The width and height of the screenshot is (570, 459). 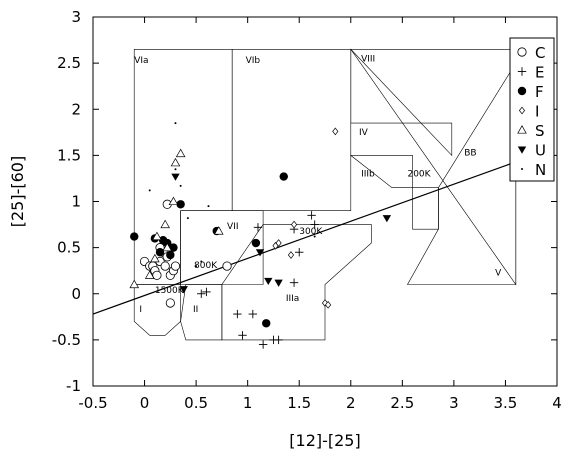 What do you see at coordinates (540, 73) in the screenshot?
I see `legend-label-e: E` at bounding box center [540, 73].